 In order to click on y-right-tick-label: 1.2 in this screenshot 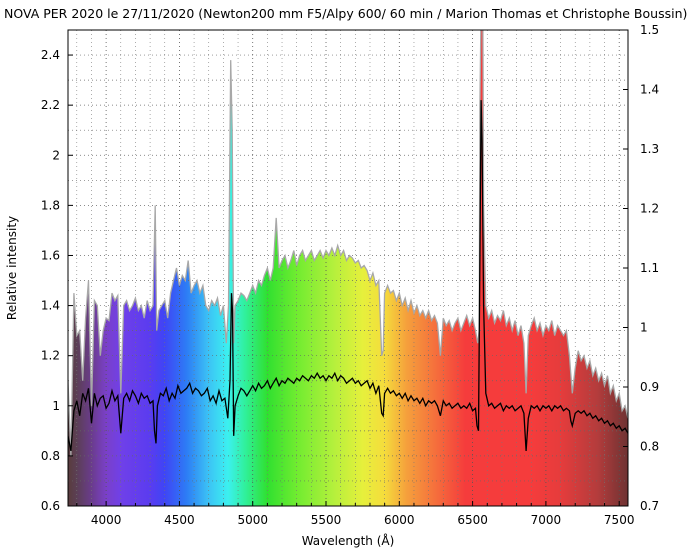, I will do `click(649, 209)`.